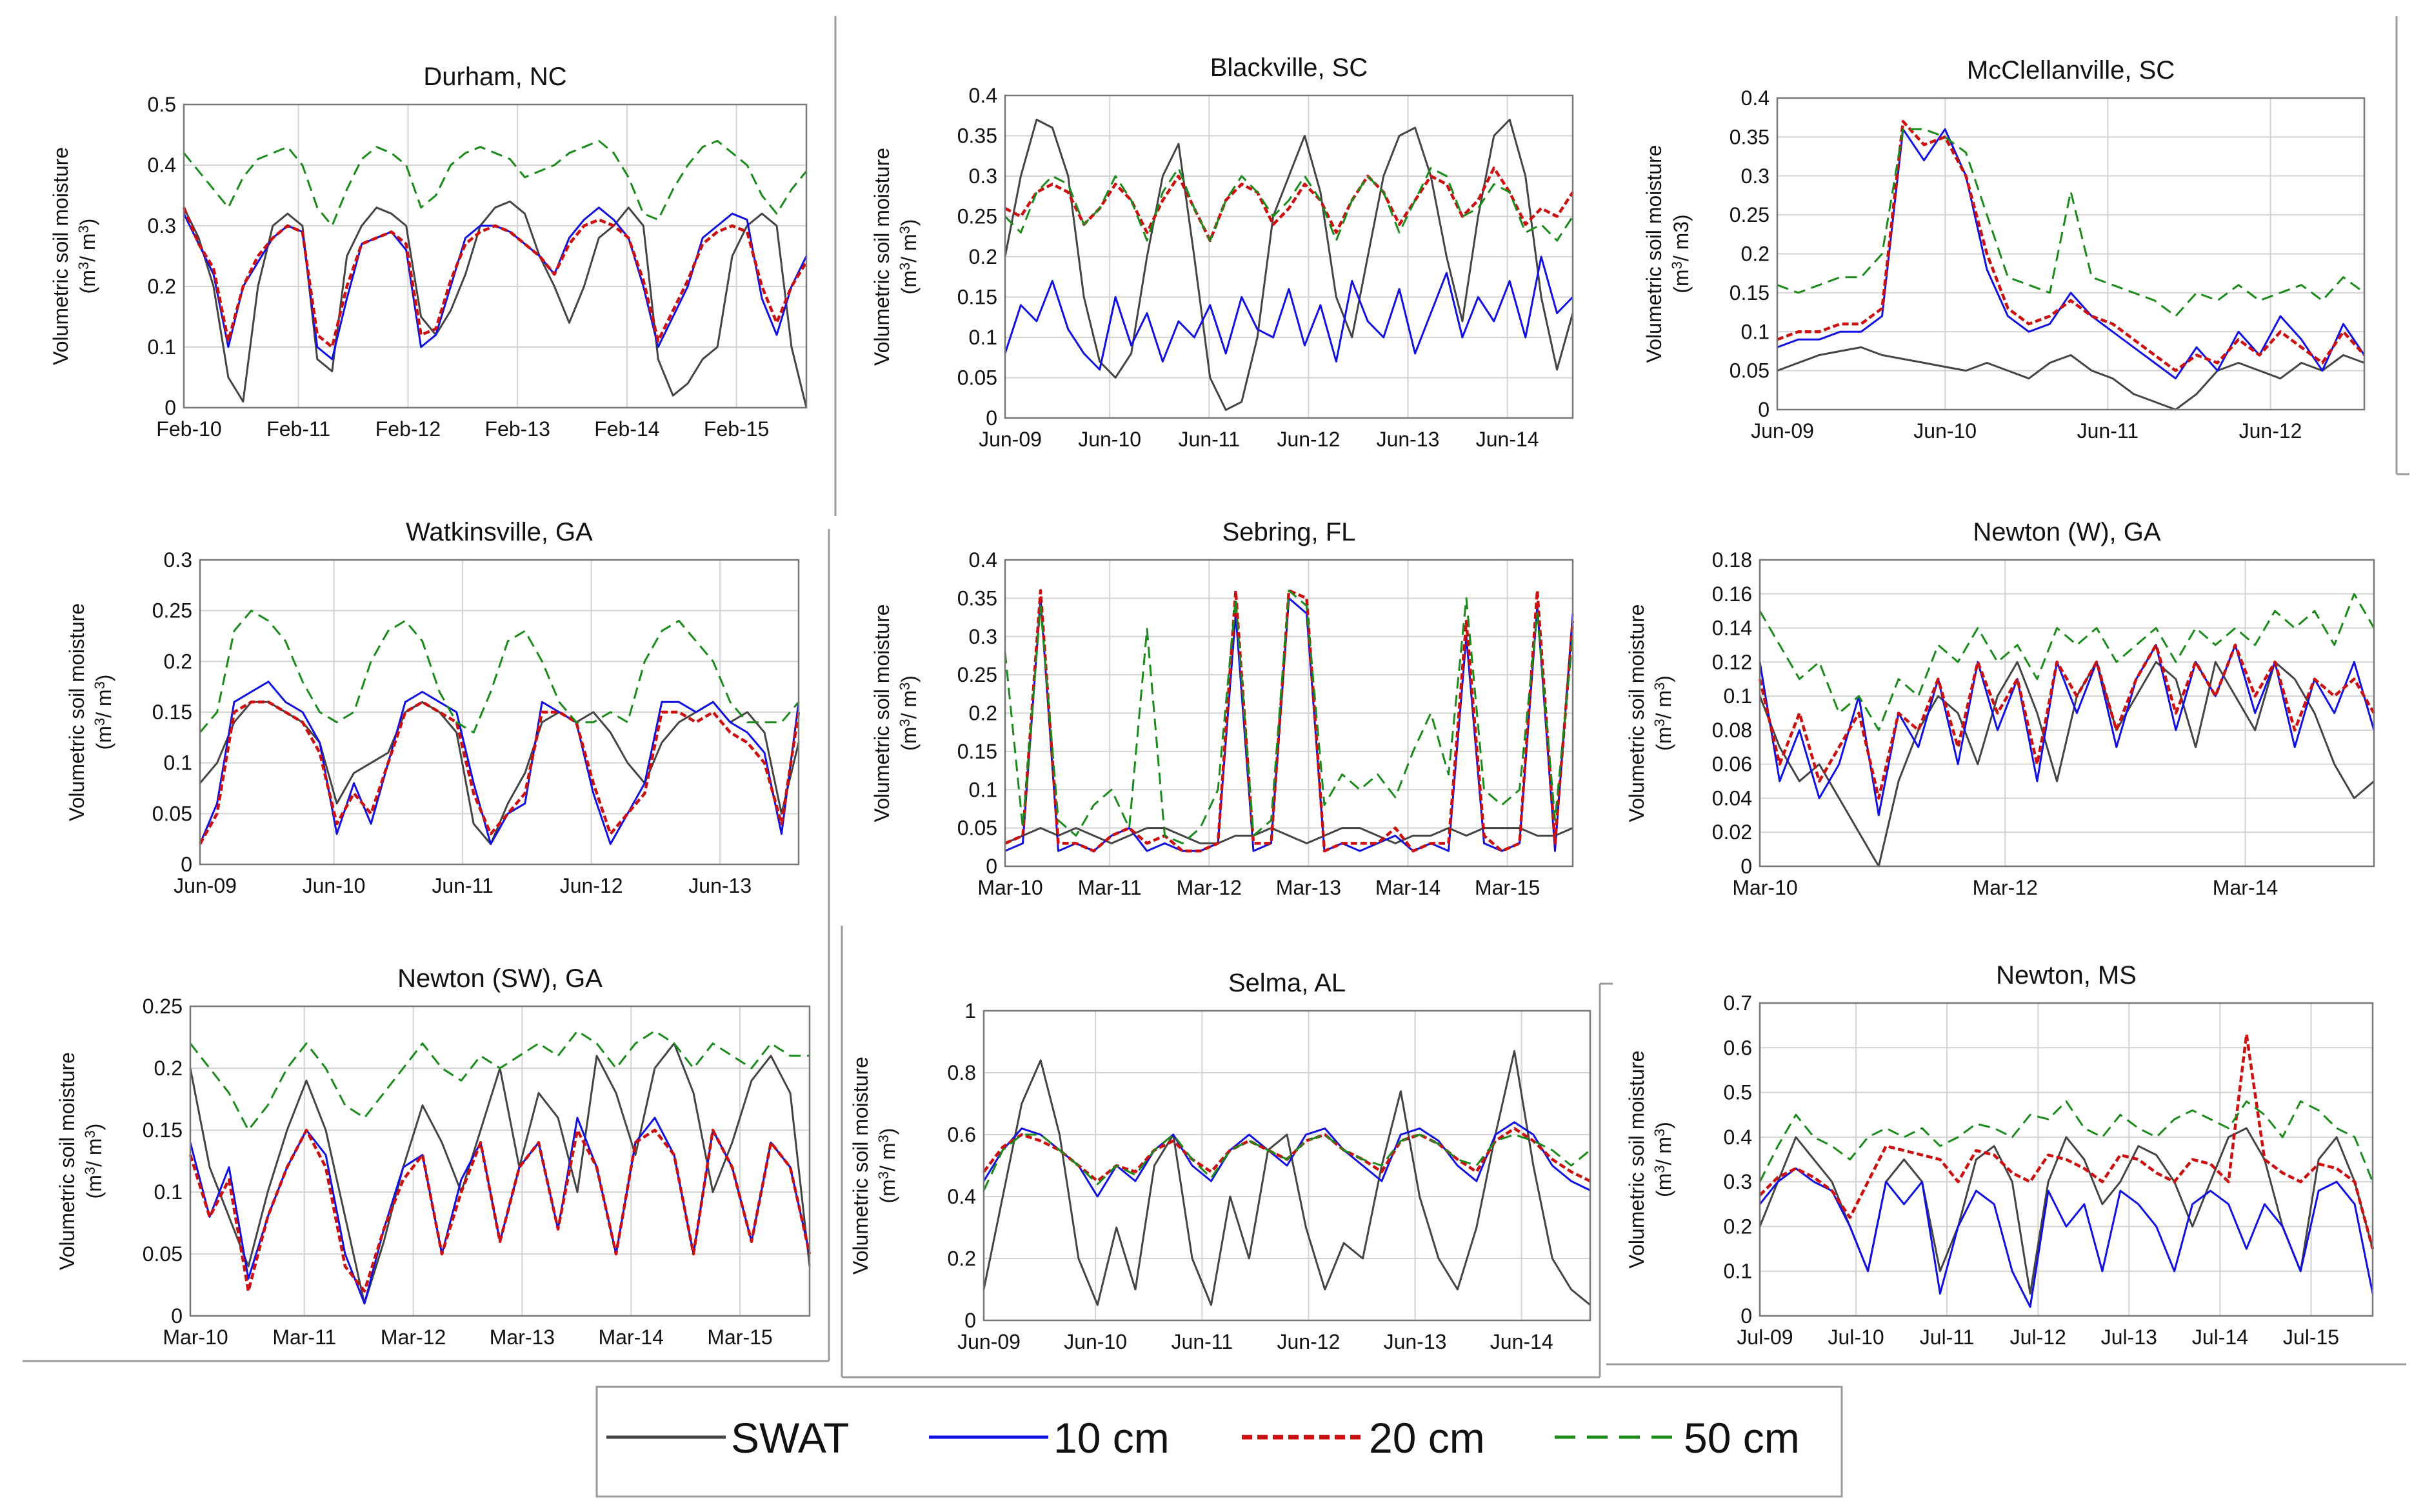  I want to click on chart-title: Newton (SW), GA, so click(500, 979).